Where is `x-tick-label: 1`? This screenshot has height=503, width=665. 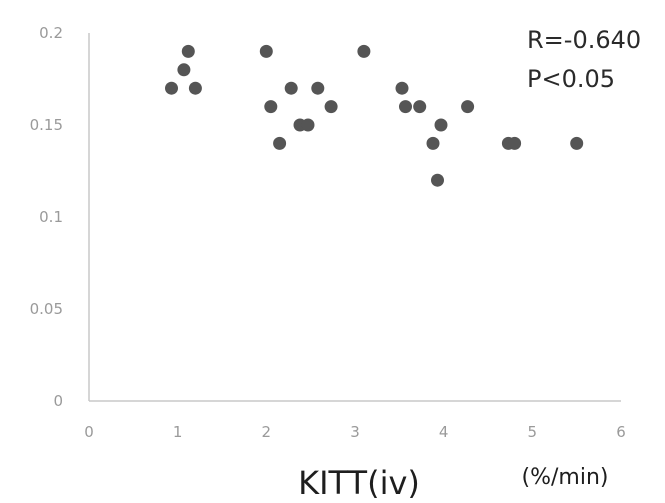 x-tick-label: 1 is located at coordinates (178, 432).